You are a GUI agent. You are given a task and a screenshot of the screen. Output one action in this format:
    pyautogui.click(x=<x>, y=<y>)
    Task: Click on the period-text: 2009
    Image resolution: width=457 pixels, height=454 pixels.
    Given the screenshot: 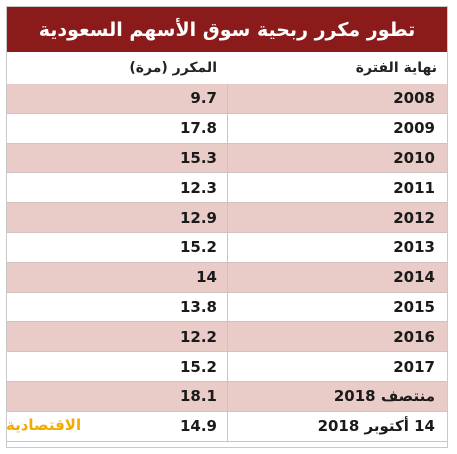 What is the action you would take?
    pyautogui.click(x=414, y=128)
    